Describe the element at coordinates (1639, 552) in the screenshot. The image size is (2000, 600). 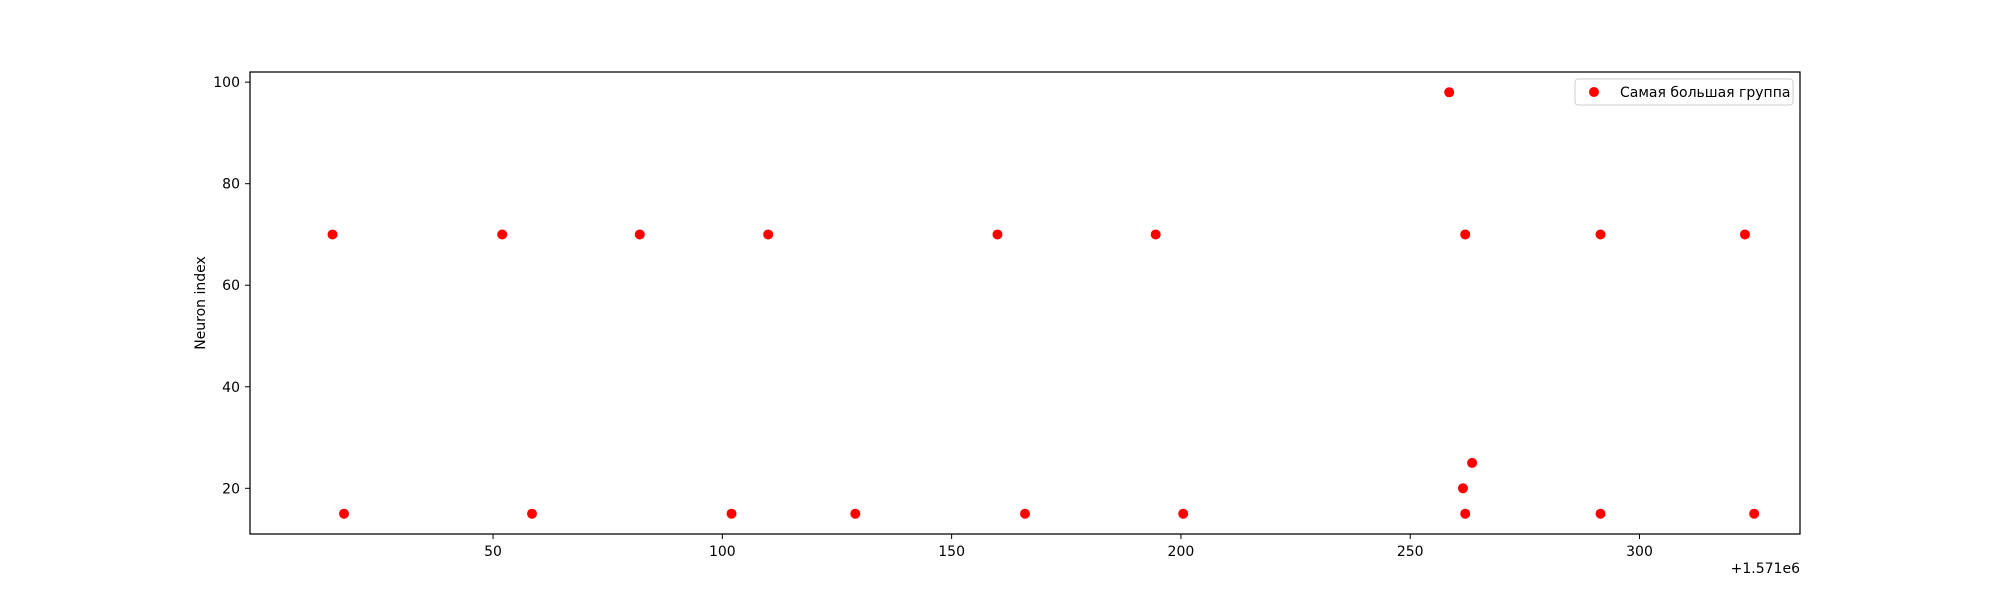
I see `x-tick-label: 300` at that location.